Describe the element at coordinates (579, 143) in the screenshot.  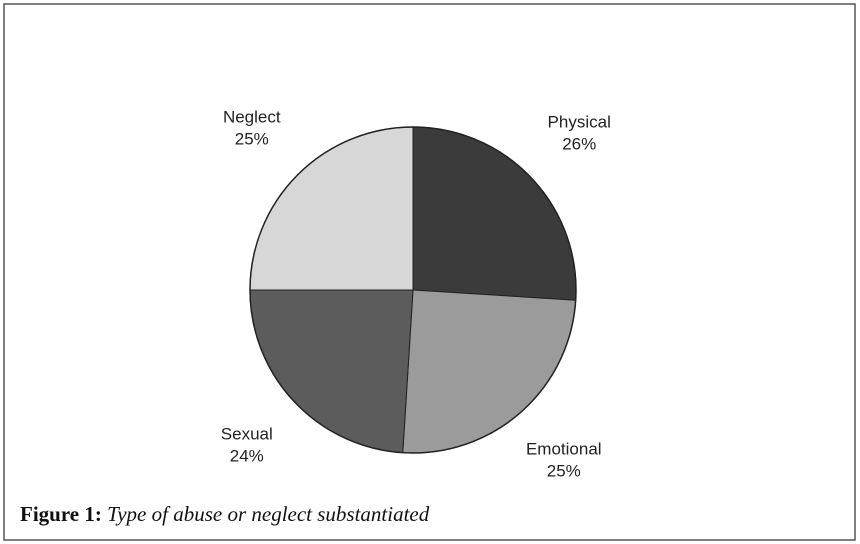
I see `slice-value: 26%` at that location.